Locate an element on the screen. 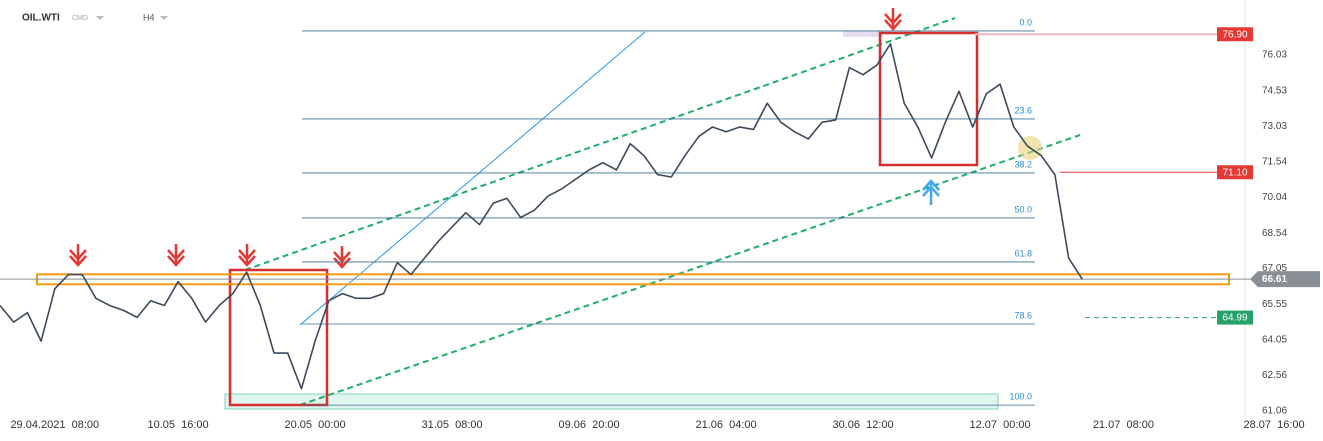  fib-label: 50.0 is located at coordinates (1023, 209).